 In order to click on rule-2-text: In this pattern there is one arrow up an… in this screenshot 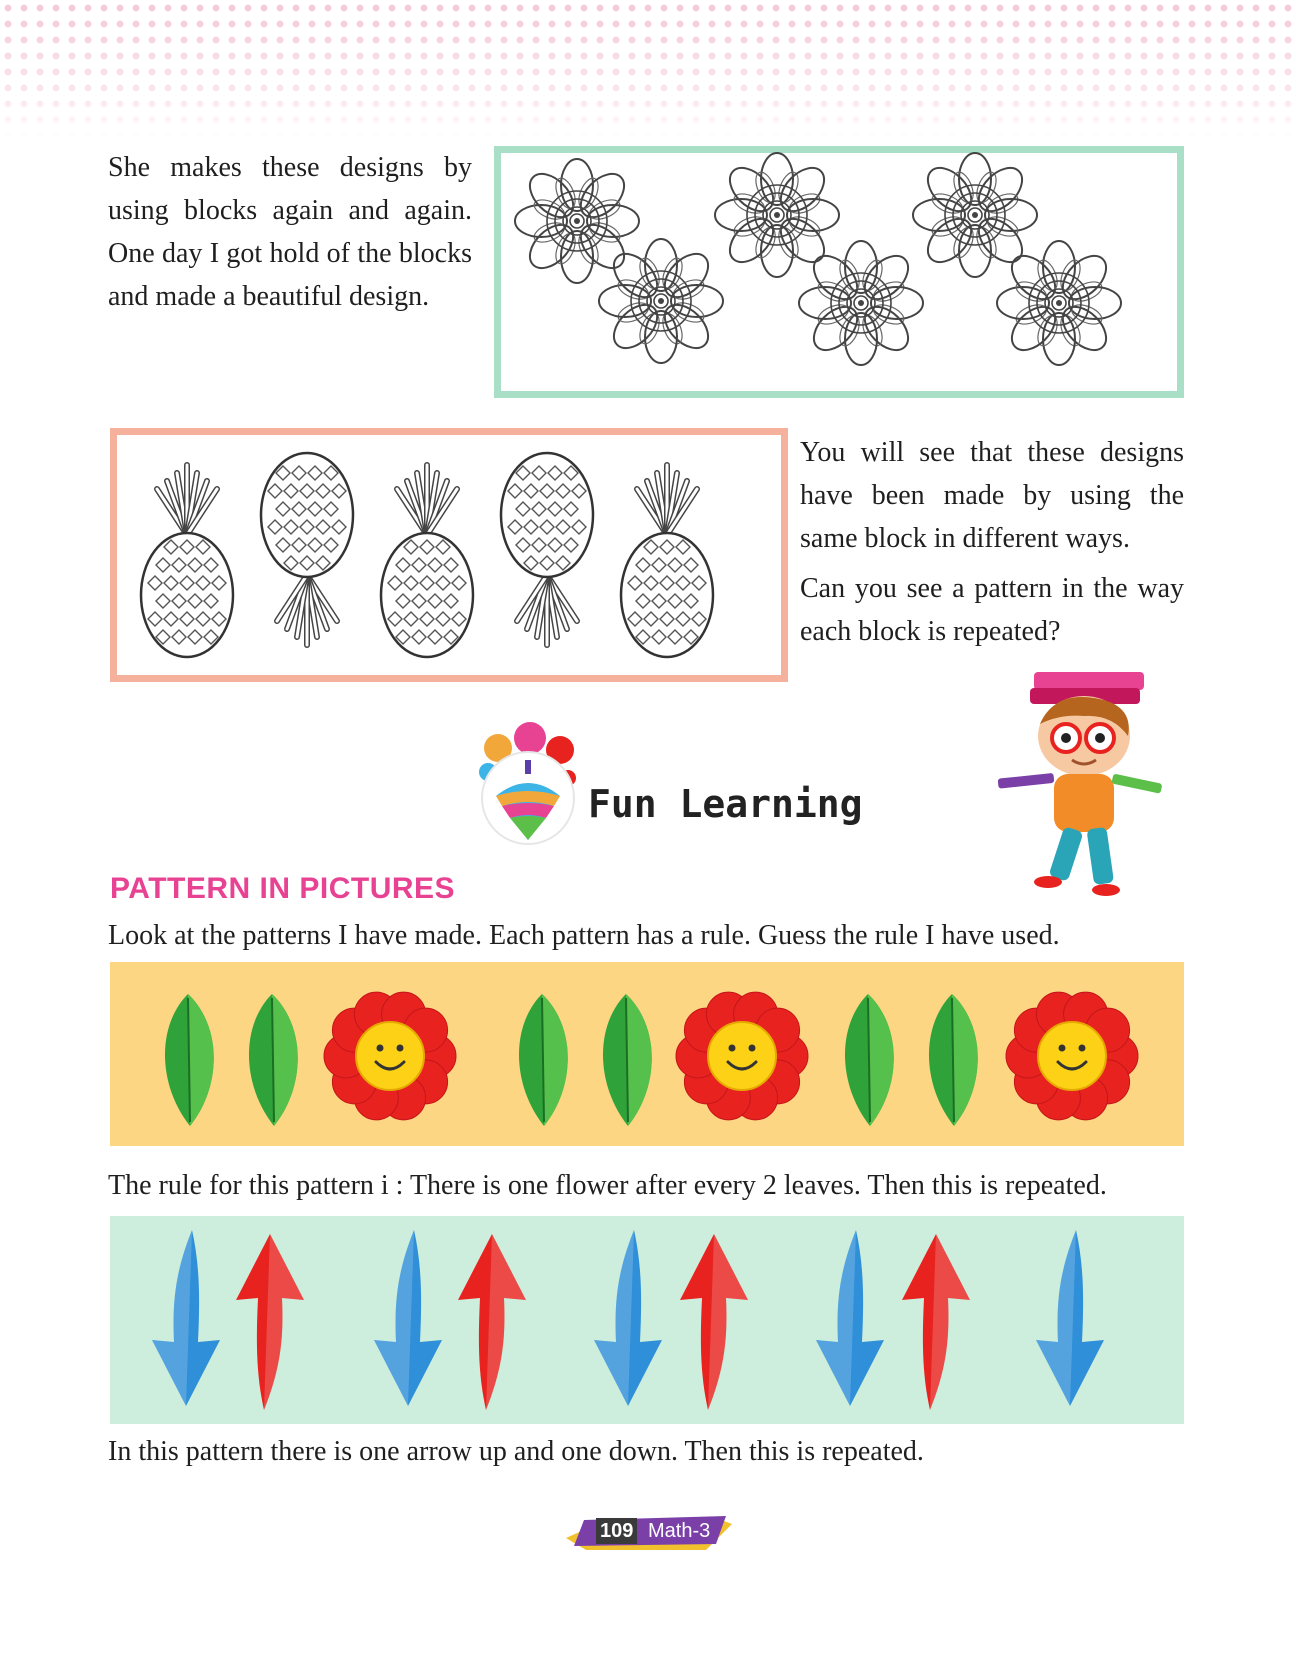, I will do `click(516, 1451)`.